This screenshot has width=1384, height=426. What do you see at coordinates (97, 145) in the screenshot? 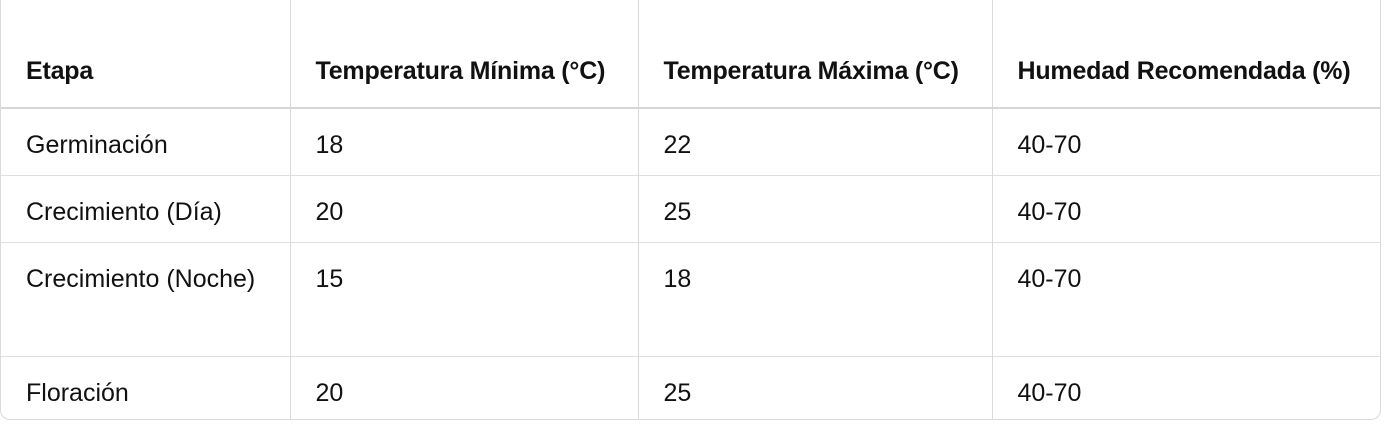
I see `cell-stage: Germinación` at bounding box center [97, 145].